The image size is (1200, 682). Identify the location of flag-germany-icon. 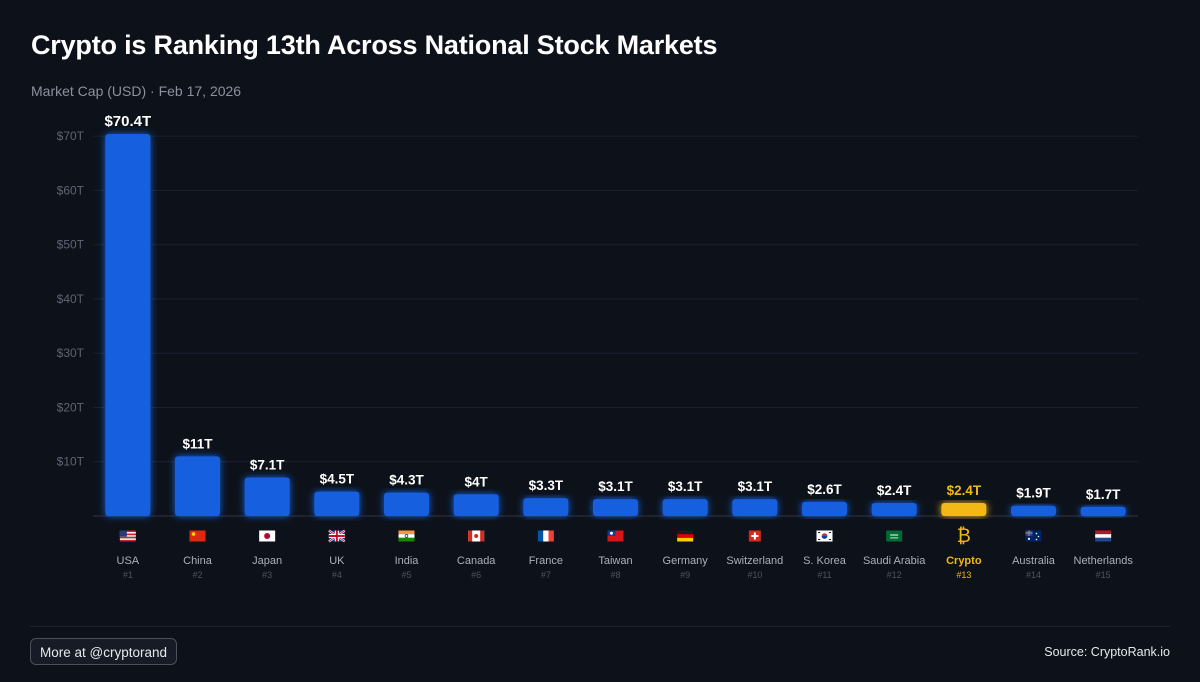
(685, 536).